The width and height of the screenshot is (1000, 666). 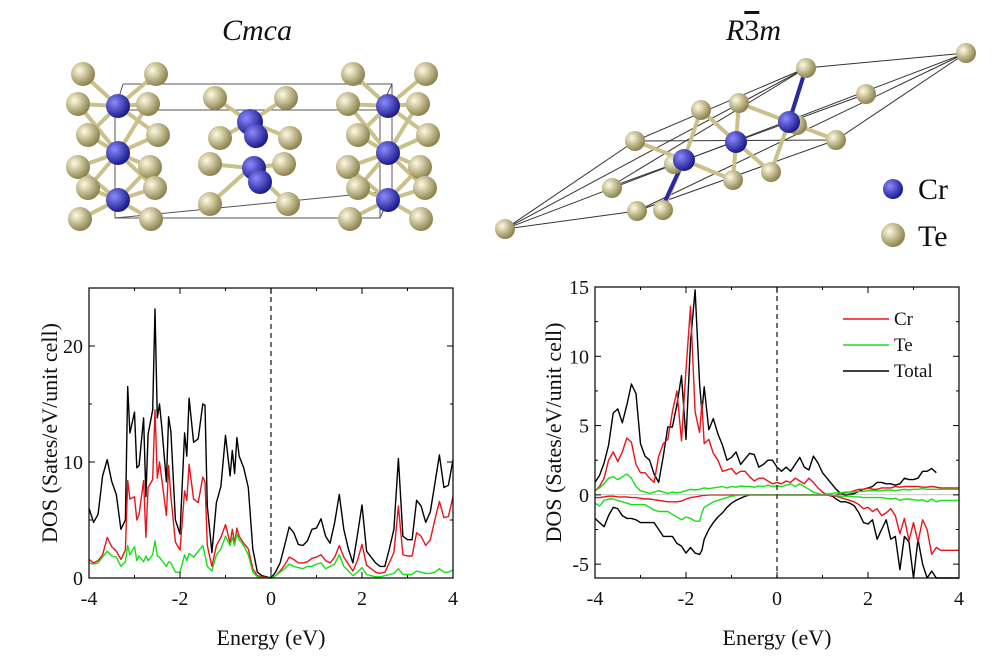 I want to click on series-te, so click(x=271, y=556).